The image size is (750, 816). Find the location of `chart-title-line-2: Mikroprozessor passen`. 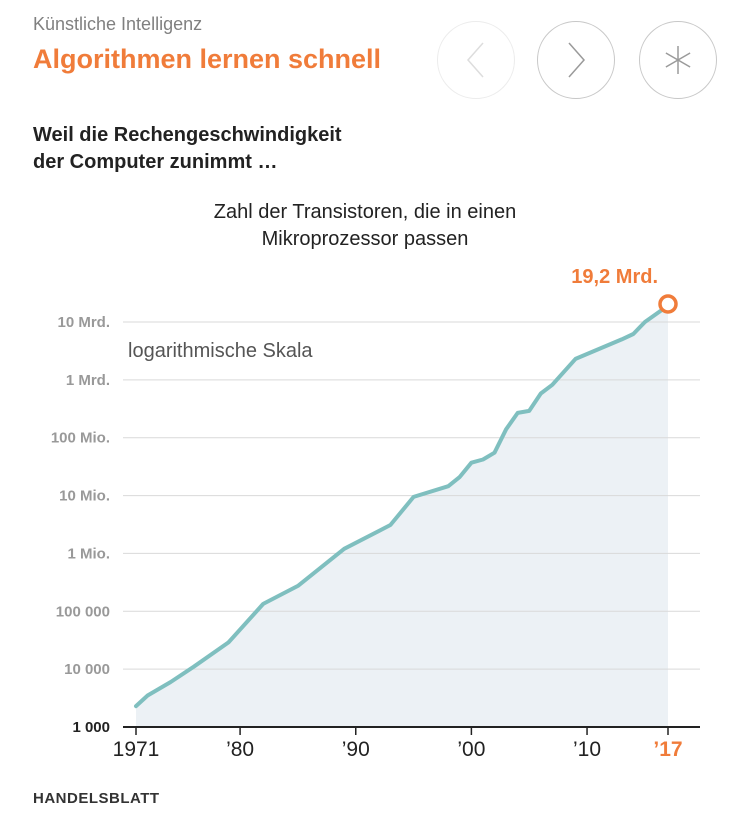

chart-title-line-2: Mikroprozessor passen is located at coordinates (365, 239).